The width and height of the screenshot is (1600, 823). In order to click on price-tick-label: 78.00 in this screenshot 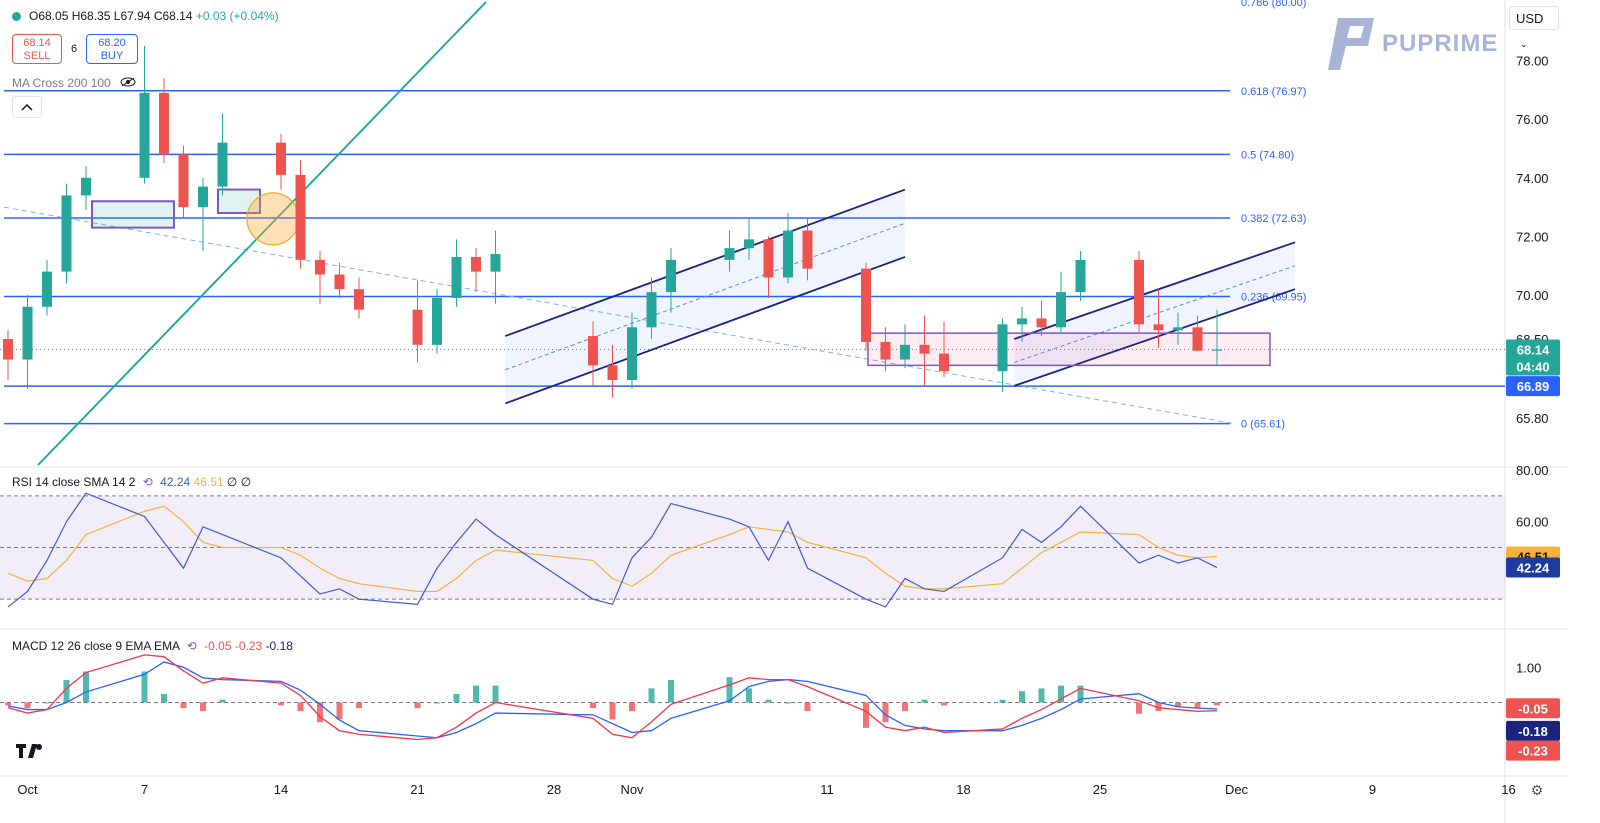, I will do `click(1532, 61)`.